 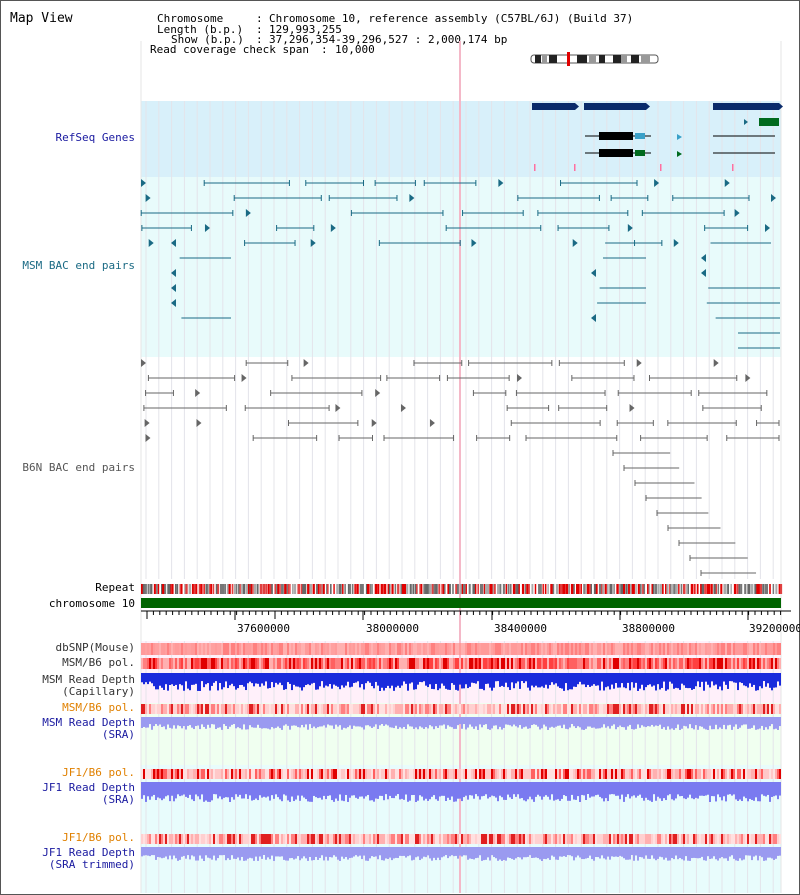 I want to click on label-chromosome: chromosome 10, so click(x=91, y=603).